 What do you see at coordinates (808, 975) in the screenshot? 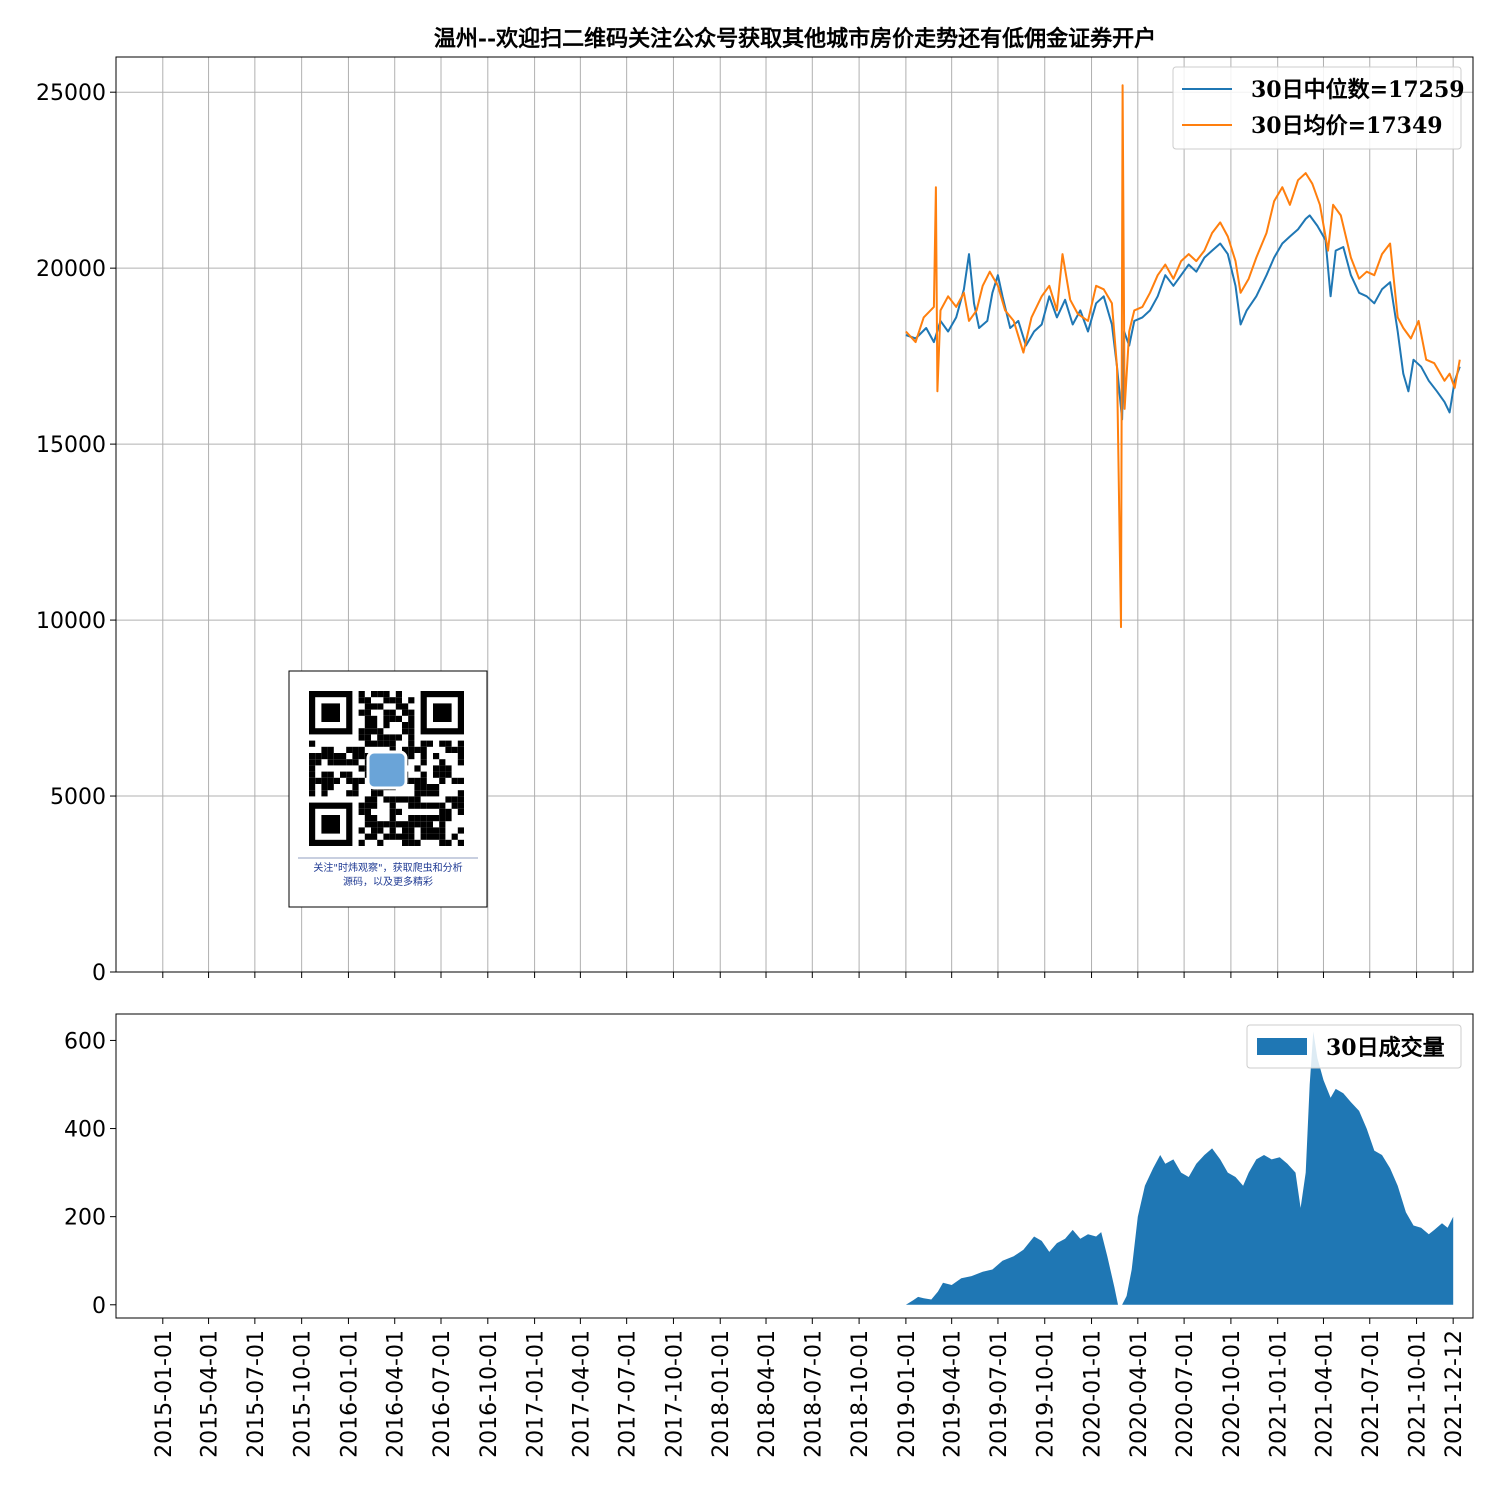
I see `top-x-axis` at bounding box center [808, 975].